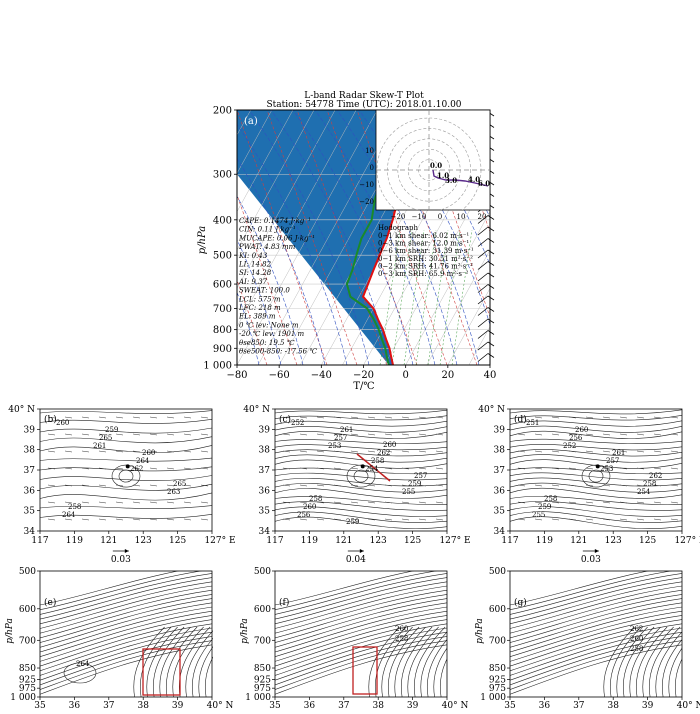  What do you see at coordinates (50, 602) in the screenshot?
I see `panel-label: (e)` at bounding box center [50, 602].